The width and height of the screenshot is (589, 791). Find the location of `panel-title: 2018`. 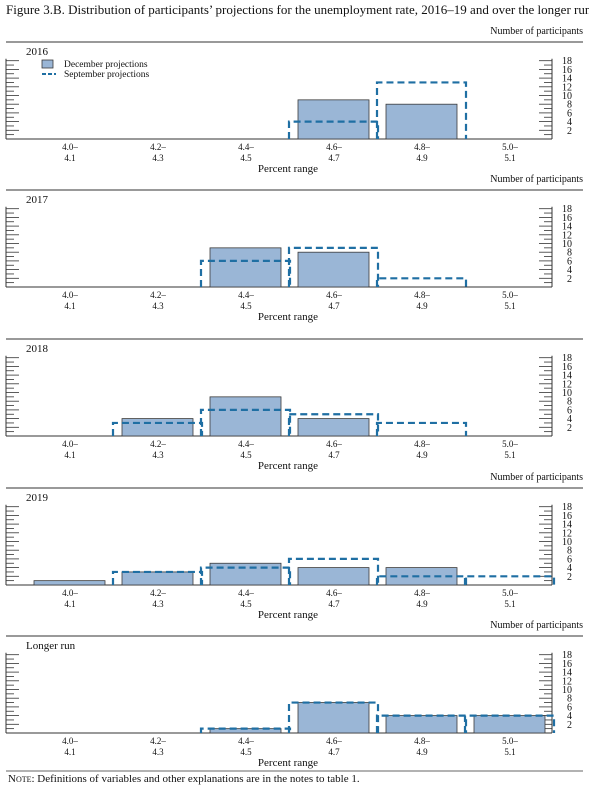

panel-title: 2018 is located at coordinates (37, 349).